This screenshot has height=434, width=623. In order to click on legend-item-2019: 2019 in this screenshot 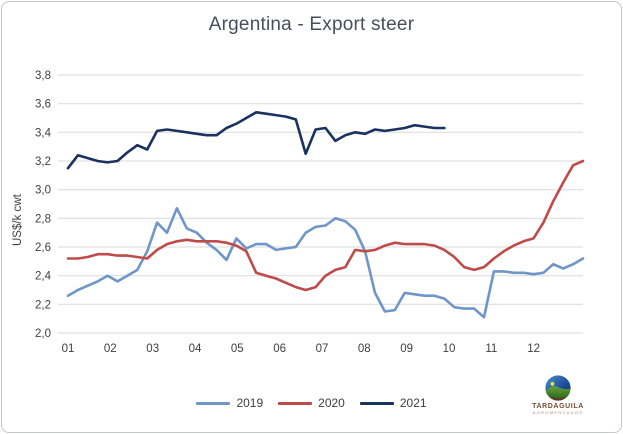, I will do `click(229, 403)`.